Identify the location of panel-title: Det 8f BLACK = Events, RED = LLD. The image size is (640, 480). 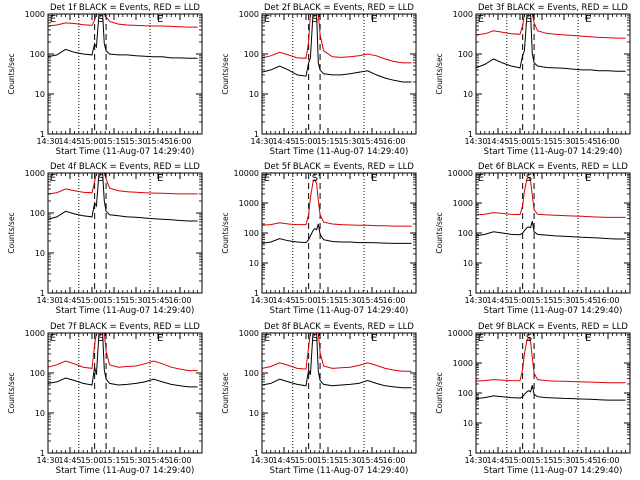
(339, 327).